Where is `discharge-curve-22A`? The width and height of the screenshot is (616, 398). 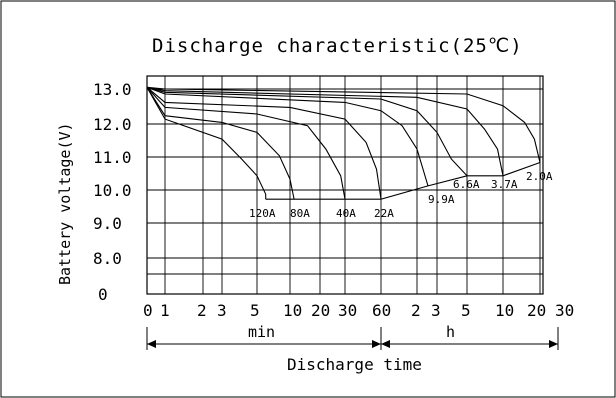 discharge-curve-22A is located at coordinates (264, 143).